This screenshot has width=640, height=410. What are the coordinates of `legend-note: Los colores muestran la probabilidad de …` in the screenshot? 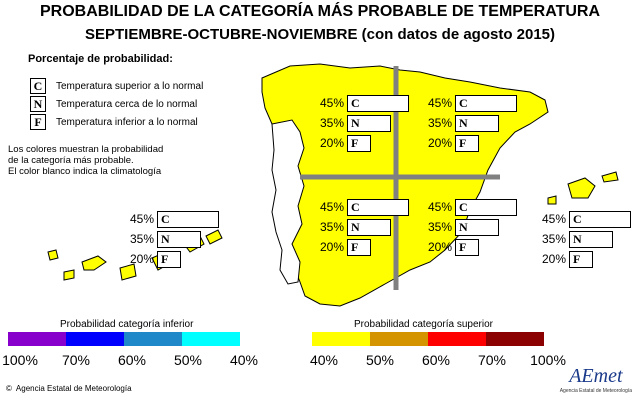 It's located at (86, 160).